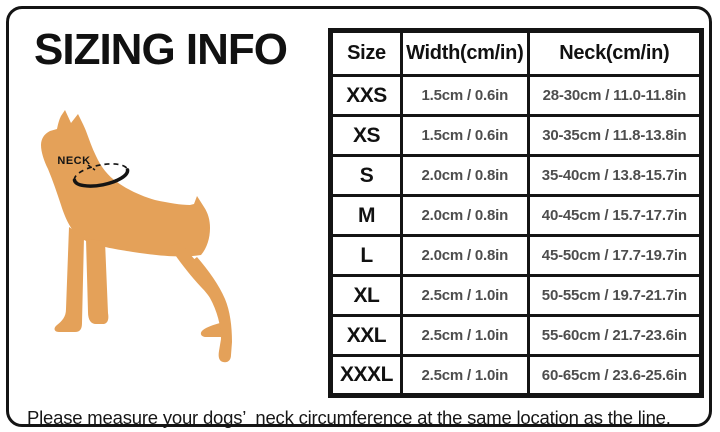  Describe the element at coordinates (366, 95) in the screenshot. I see `size-cell: XXS` at that location.